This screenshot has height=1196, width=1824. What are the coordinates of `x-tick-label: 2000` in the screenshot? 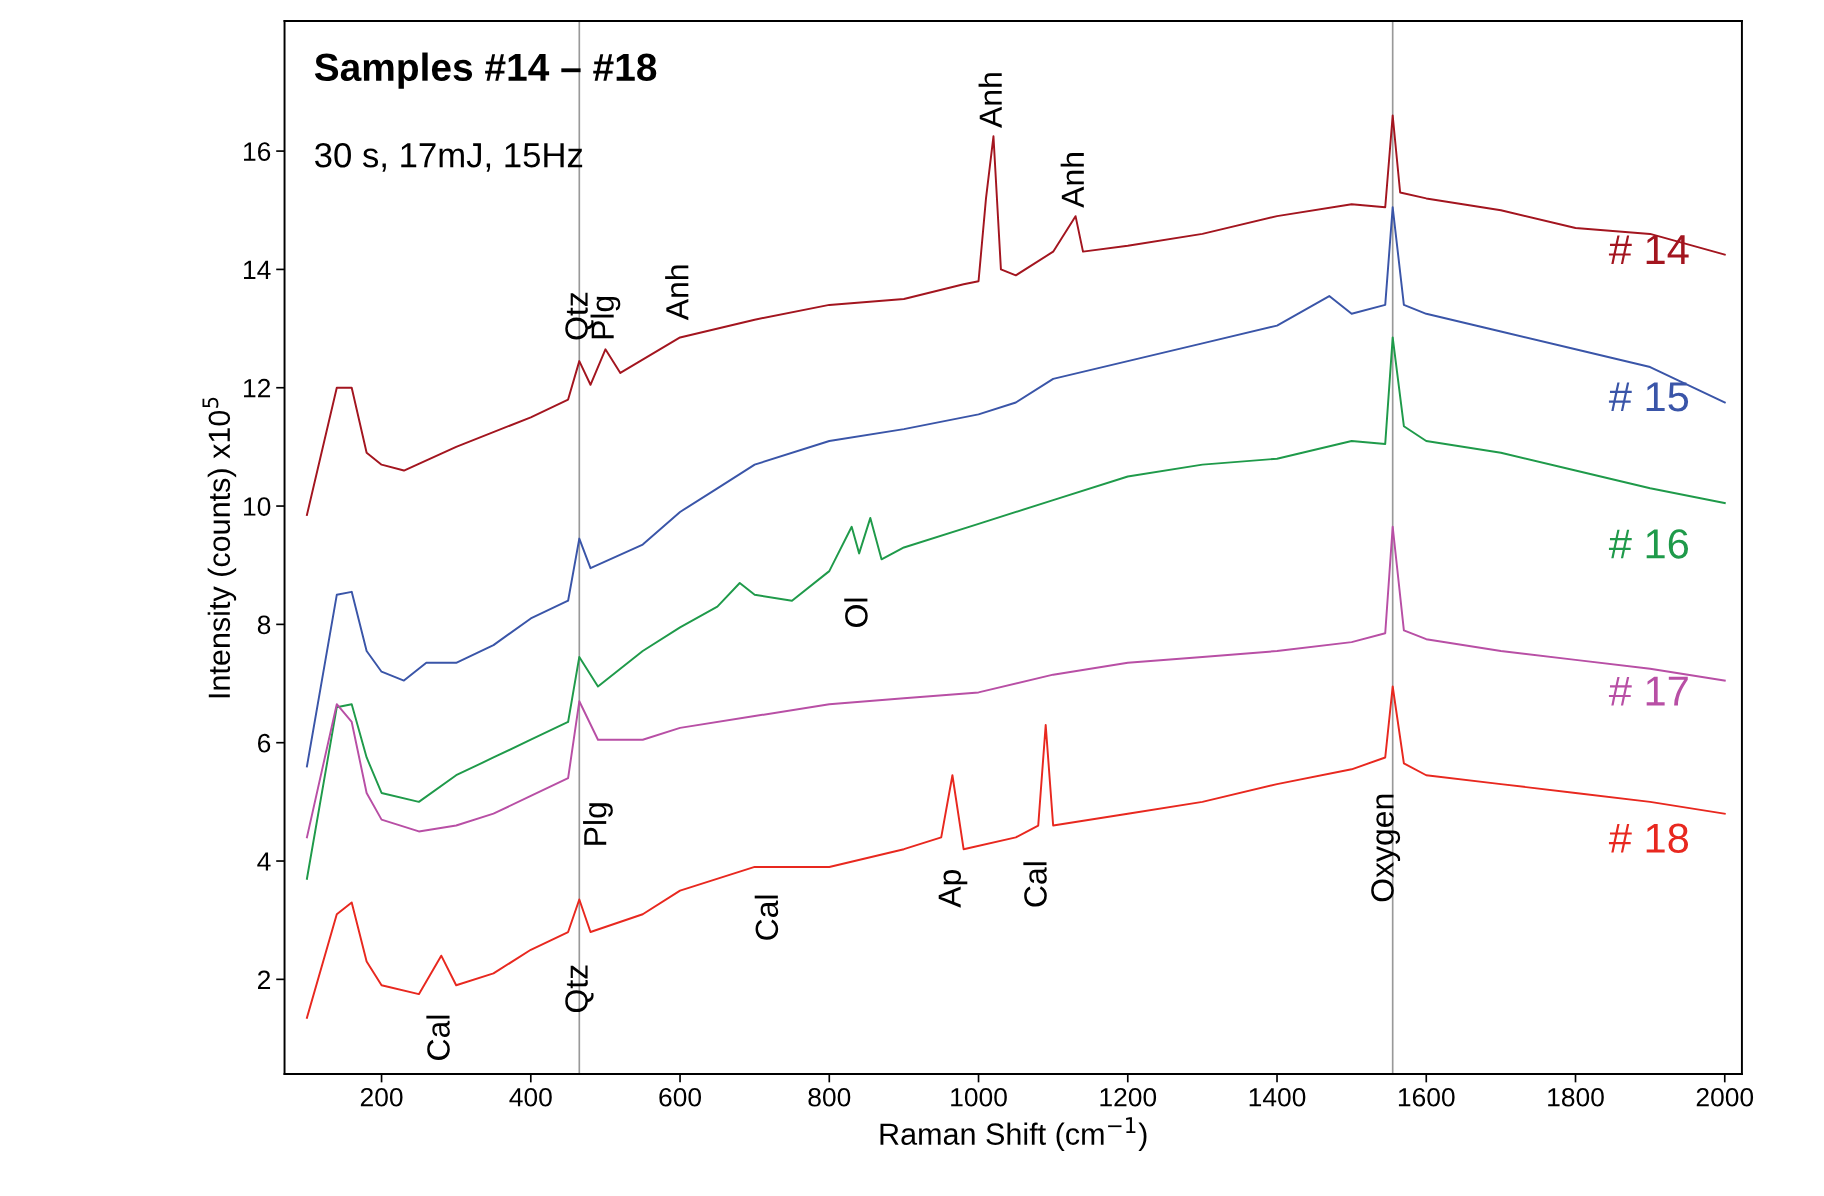 It's located at (1725, 1097).